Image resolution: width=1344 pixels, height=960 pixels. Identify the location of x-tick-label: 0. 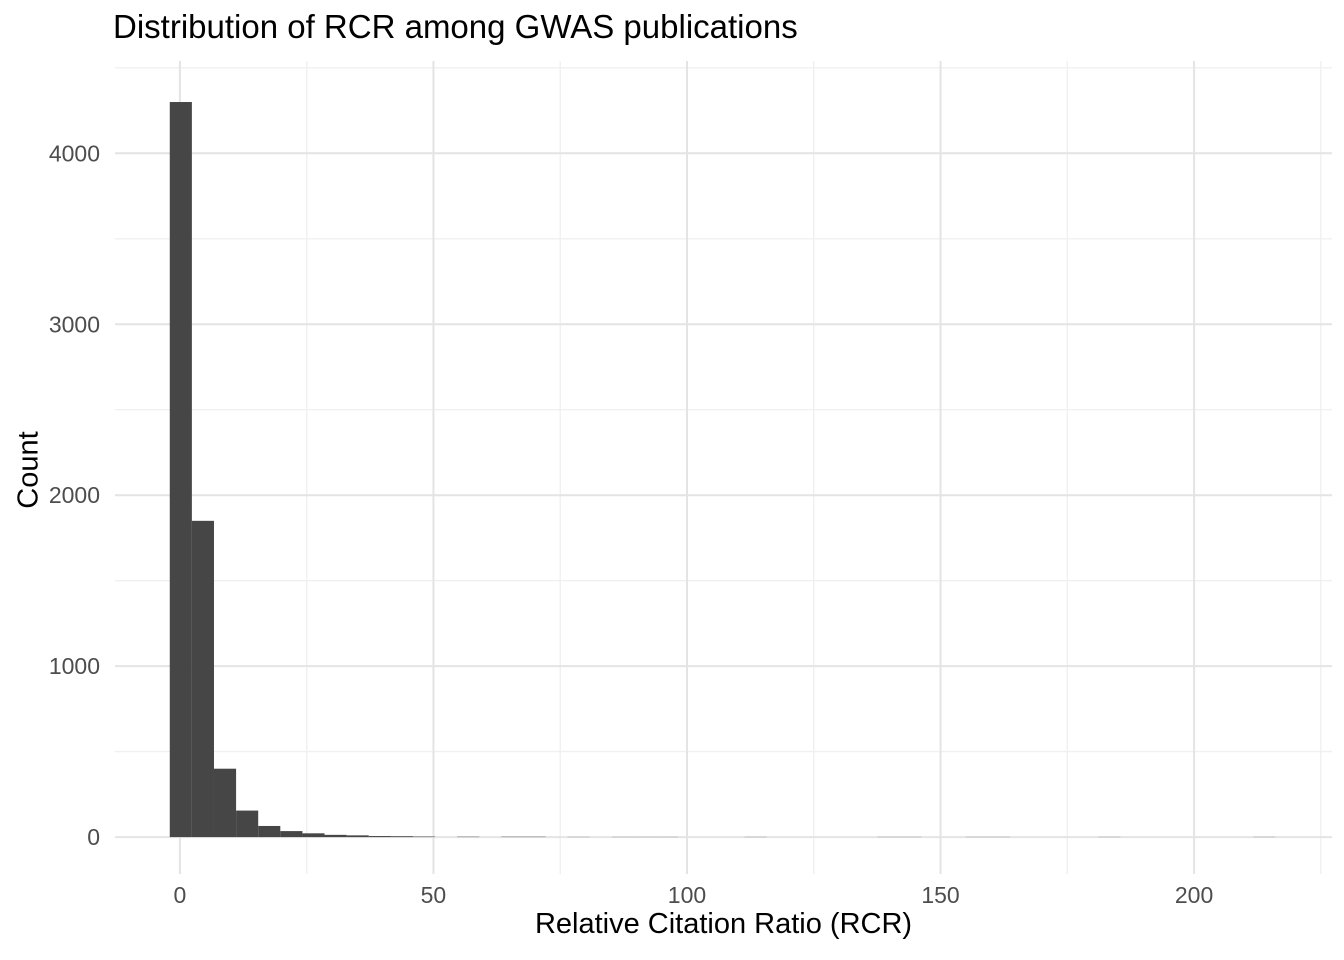
(180, 895).